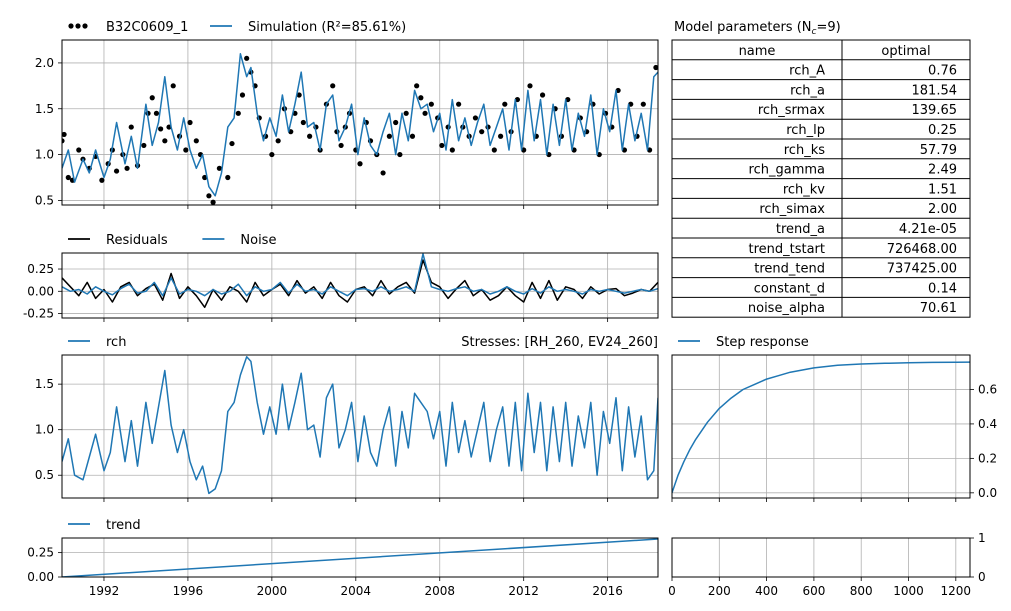  I want to click on y-tick-label: 2.0, so click(44, 63).